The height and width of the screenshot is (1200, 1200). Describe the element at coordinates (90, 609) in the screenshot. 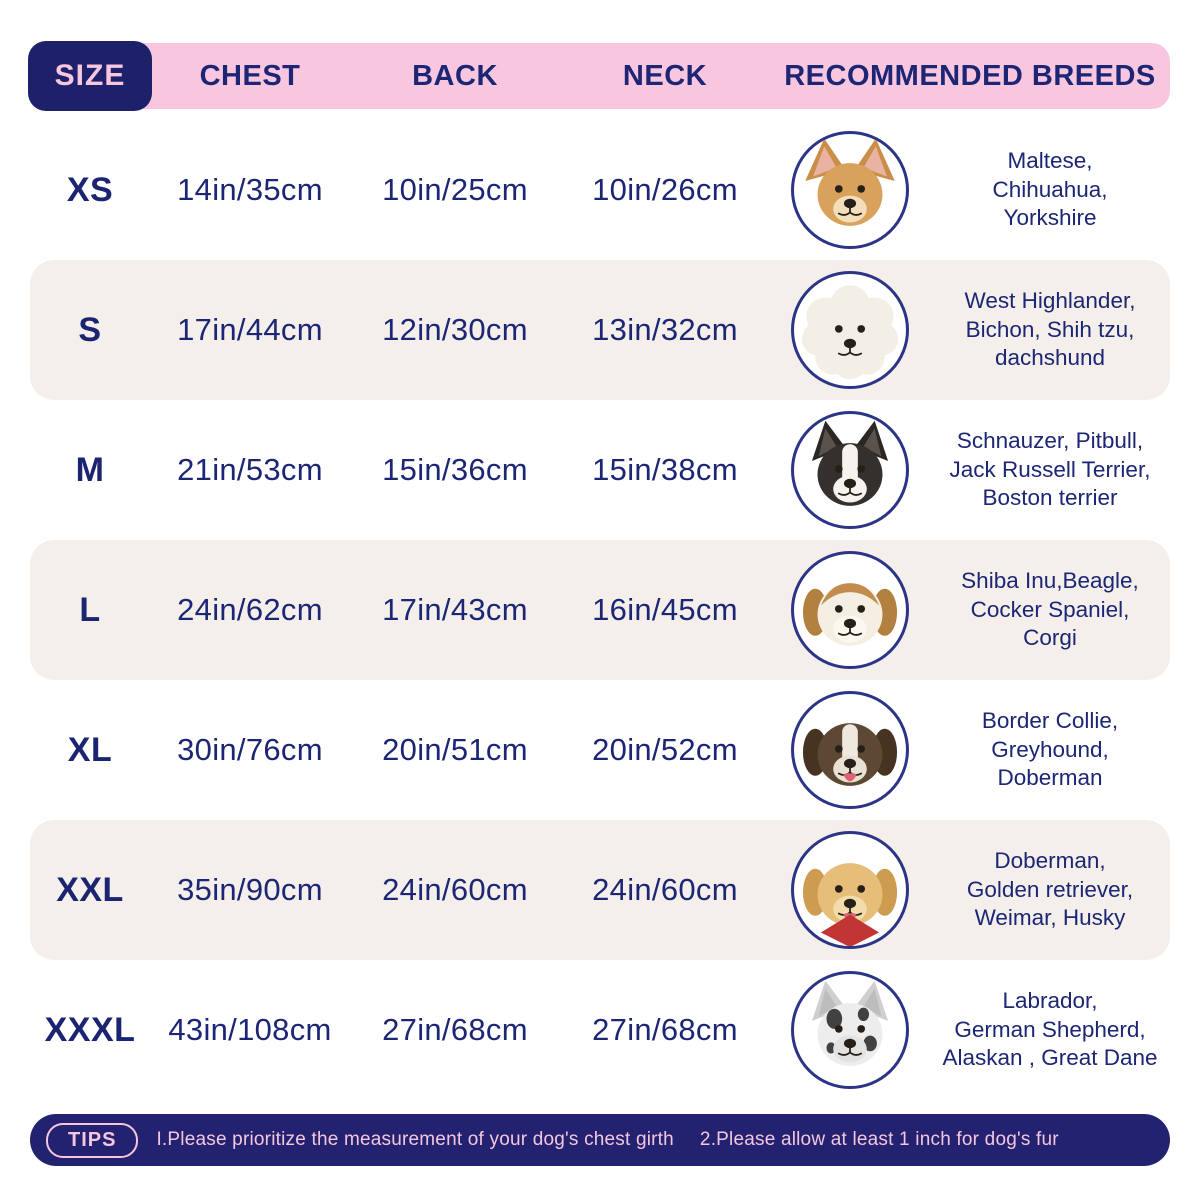

I see `size-cell: L` at that location.